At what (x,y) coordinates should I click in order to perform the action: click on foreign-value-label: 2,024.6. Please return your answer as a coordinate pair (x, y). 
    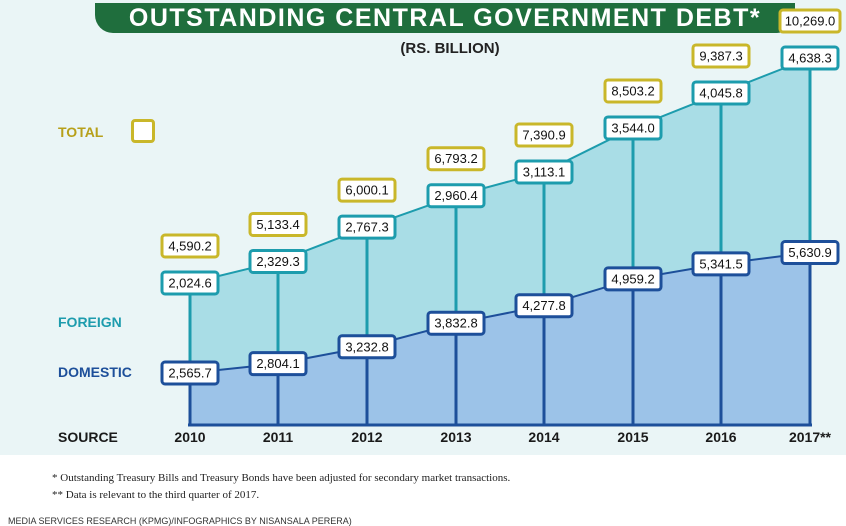
    Looking at the image, I should click on (189, 283).